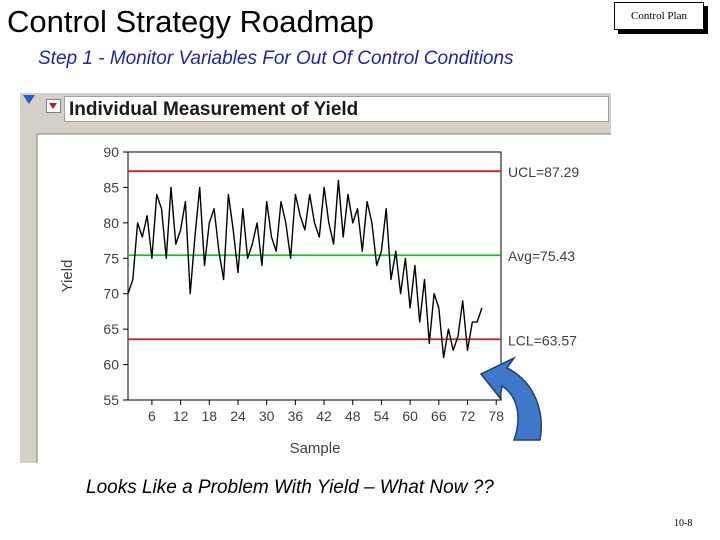 The width and height of the screenshot is (720, 540). Describe the element at coordinates (111, 329) in the screenshot. I see `y-tick-label: 65` at that location.